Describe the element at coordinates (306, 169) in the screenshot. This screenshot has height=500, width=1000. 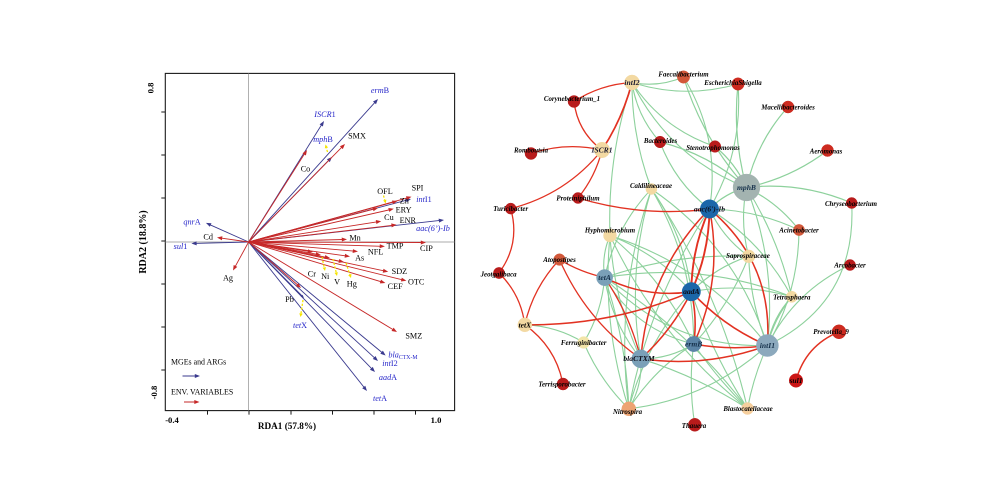
I see `svg-text: Co` at that location.